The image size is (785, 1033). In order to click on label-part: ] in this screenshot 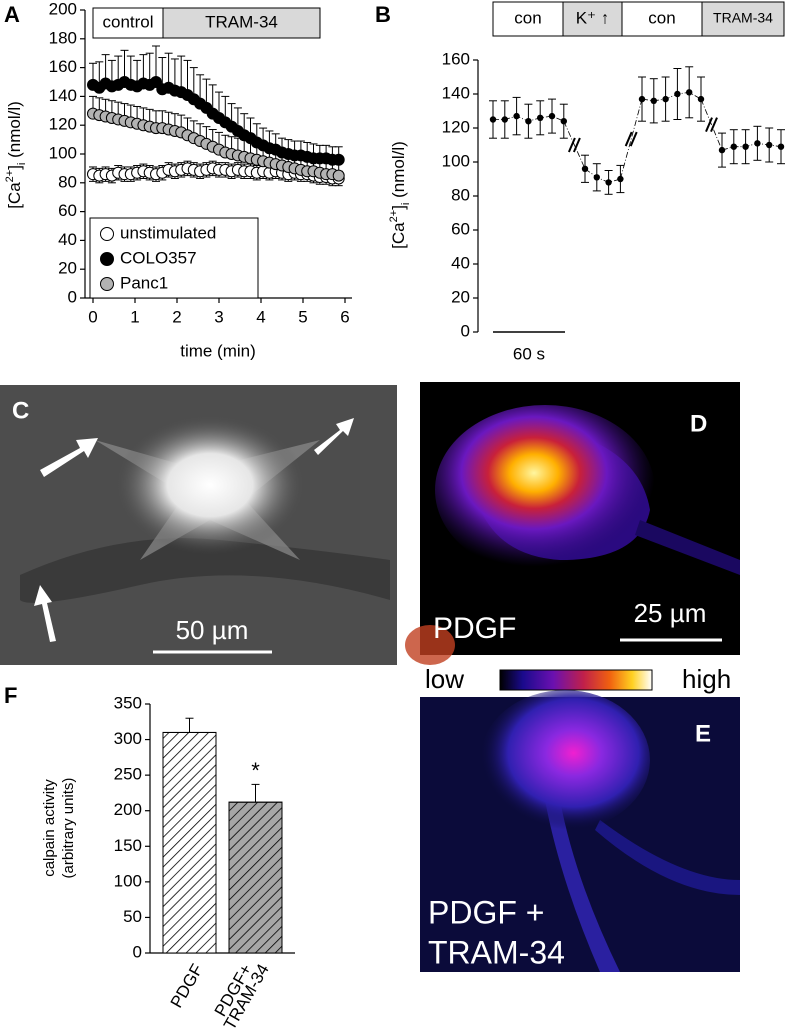, I will do `click(398, 207)`.